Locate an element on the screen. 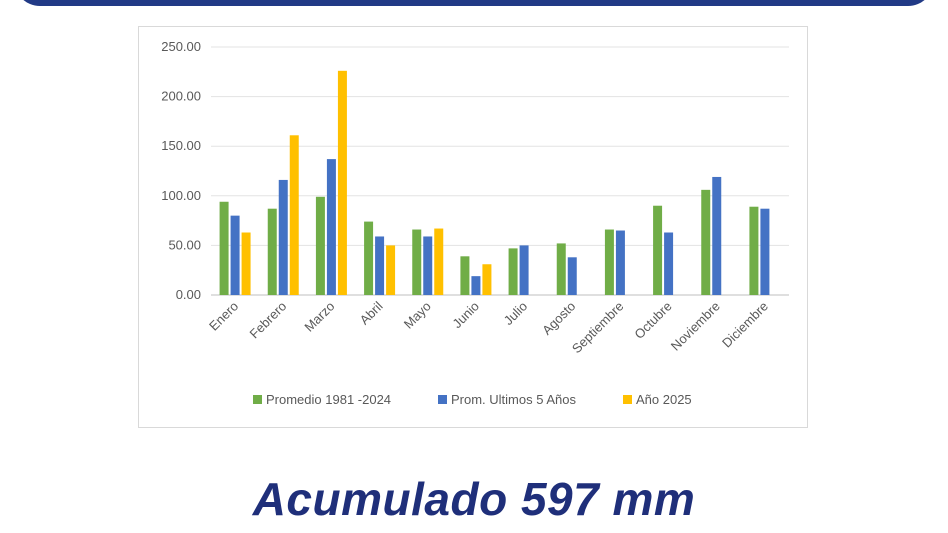 The image size is (948, 533). top-banner is located at coordinates (474, 3).